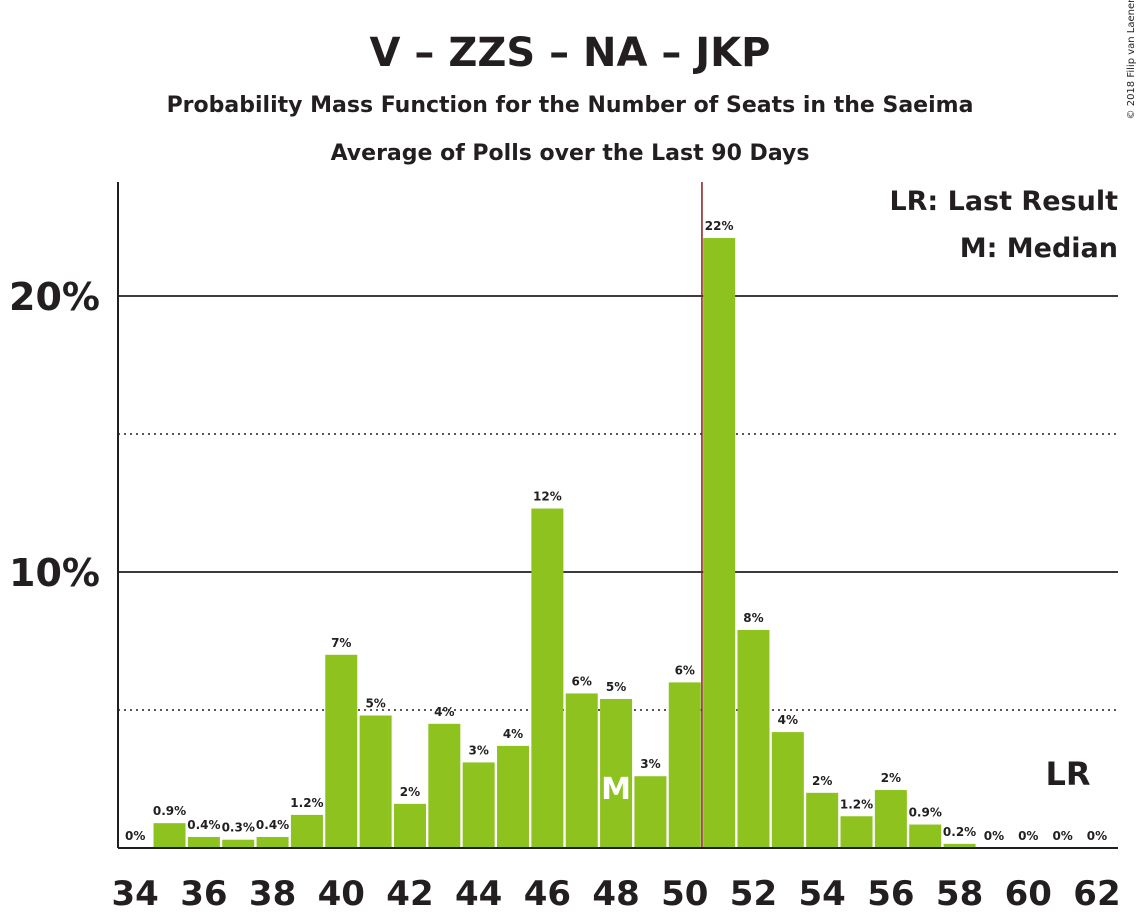 The height and width of the screenshot is (924, 1139). Describe the element at coordinates (582, 681) in the screenshot. I see `bar-label-47: 6%` at that location.